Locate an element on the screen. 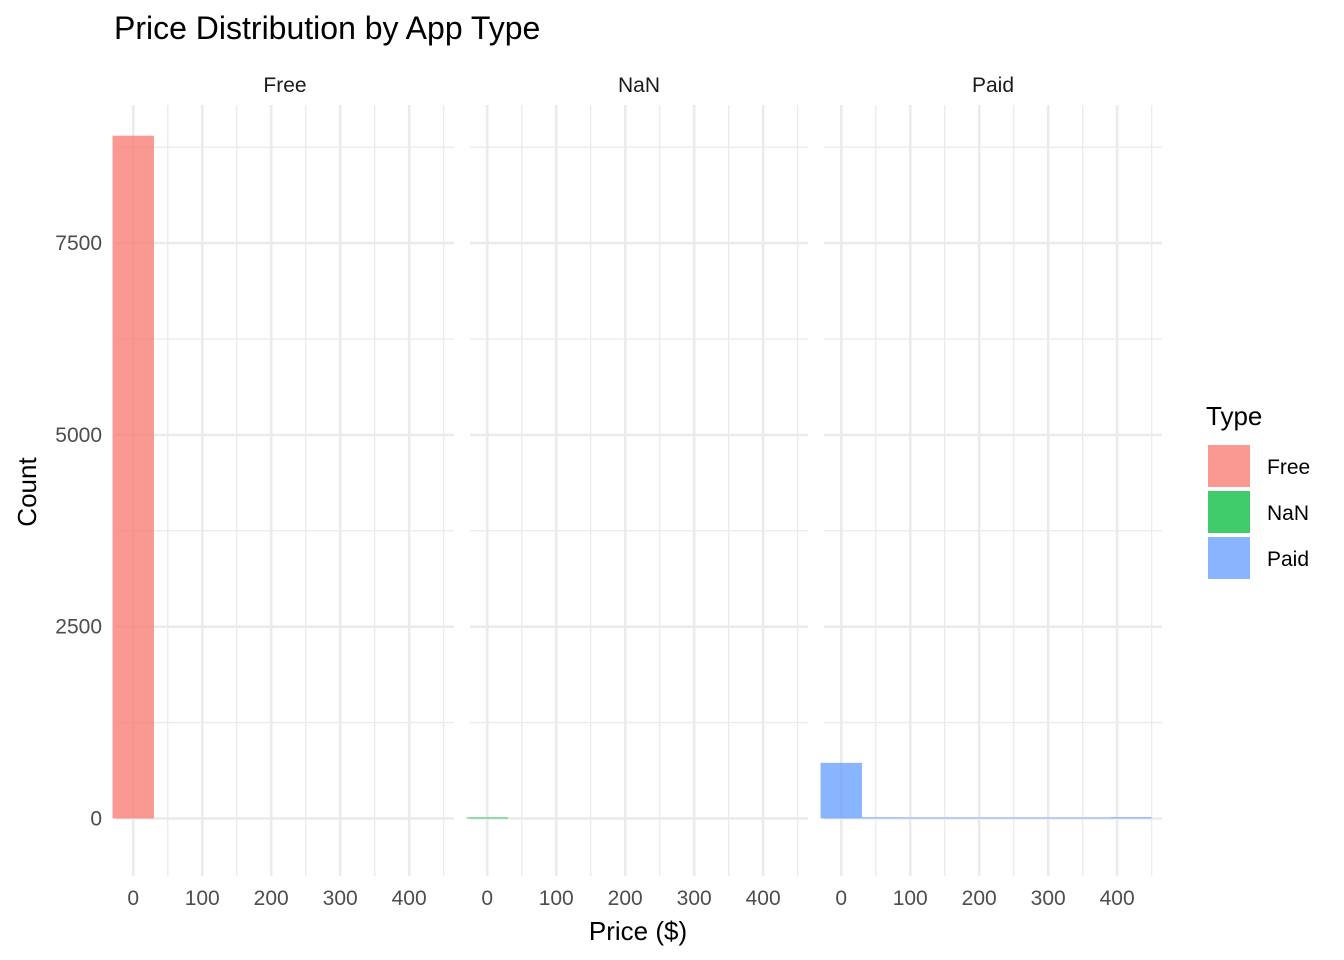 This screenshot has width=1344, height=960. legend-label-nan: NaN is located at coordinates (1288, 513).